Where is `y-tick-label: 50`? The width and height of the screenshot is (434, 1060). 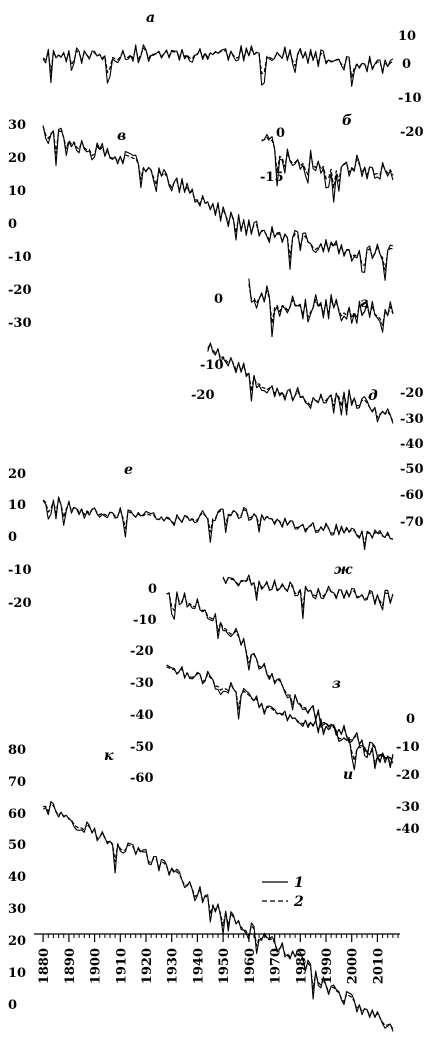 y-tick-label: 50 is located at coordinates (17, 845).